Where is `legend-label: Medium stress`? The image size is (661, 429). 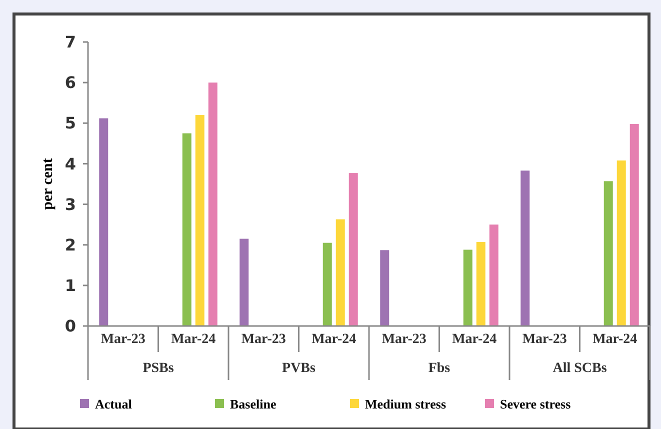 legend-label: Medium stress is located at coordinates (405, 404).